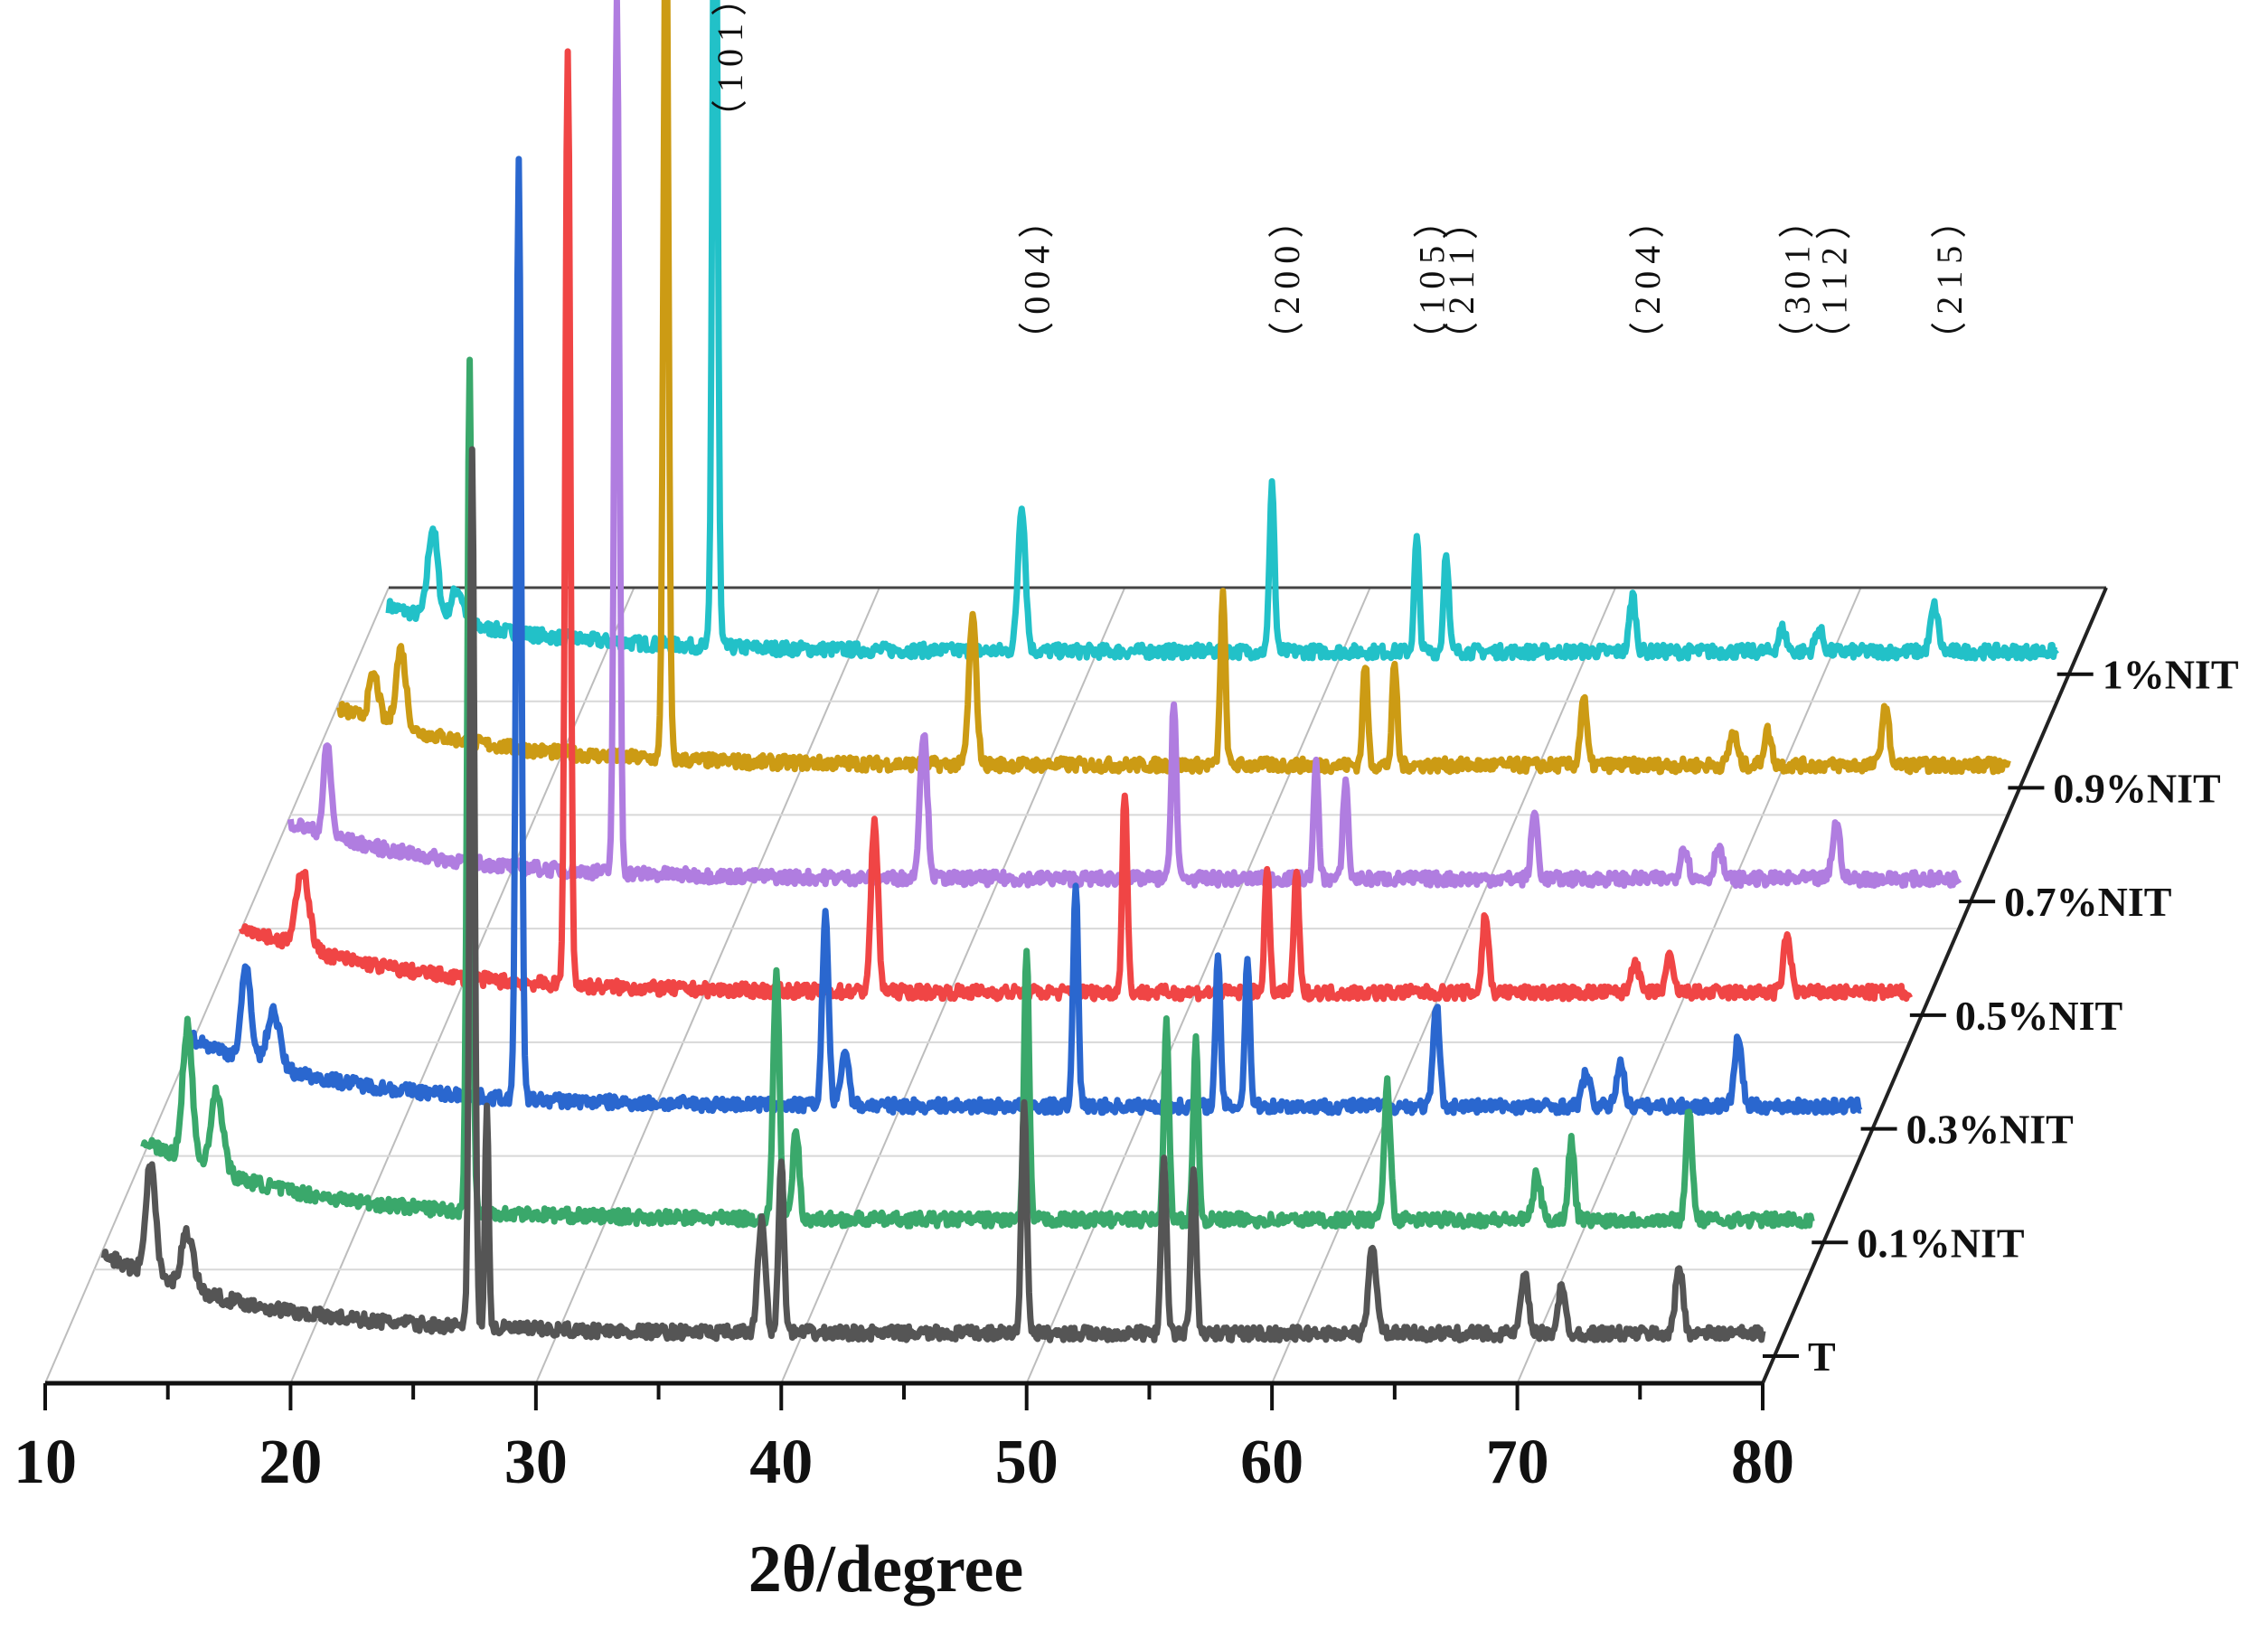 The image size is (2268, 1640). I want to click on miller-index-label: （211）, so click(1461, 277).